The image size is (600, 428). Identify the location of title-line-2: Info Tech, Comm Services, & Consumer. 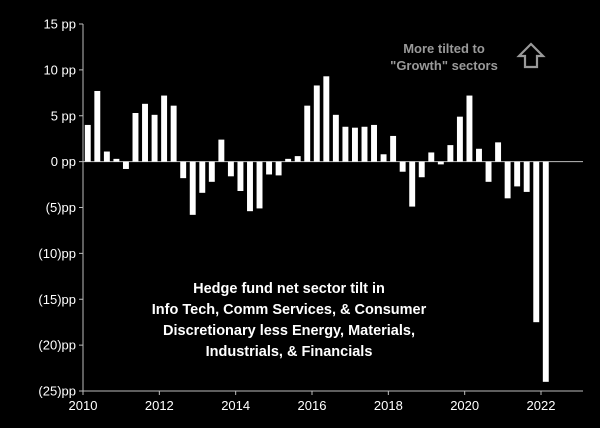
(289, 310).